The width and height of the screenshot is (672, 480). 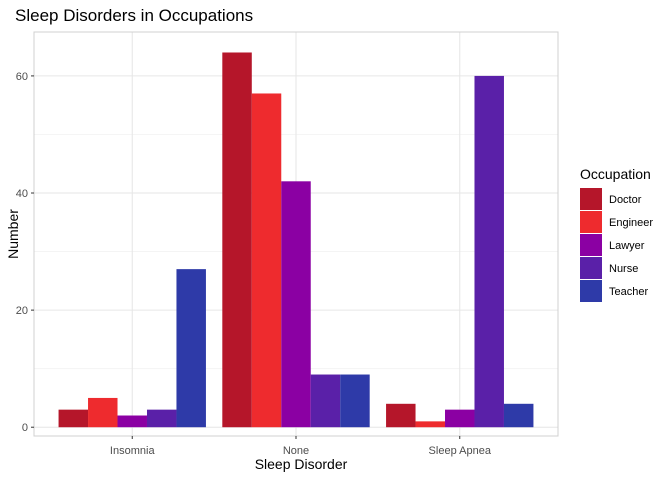 What do you see at coordinates (296, 304) in the screenshot?
I see `bar-lawyer-none` at bounding box center [296, 304].